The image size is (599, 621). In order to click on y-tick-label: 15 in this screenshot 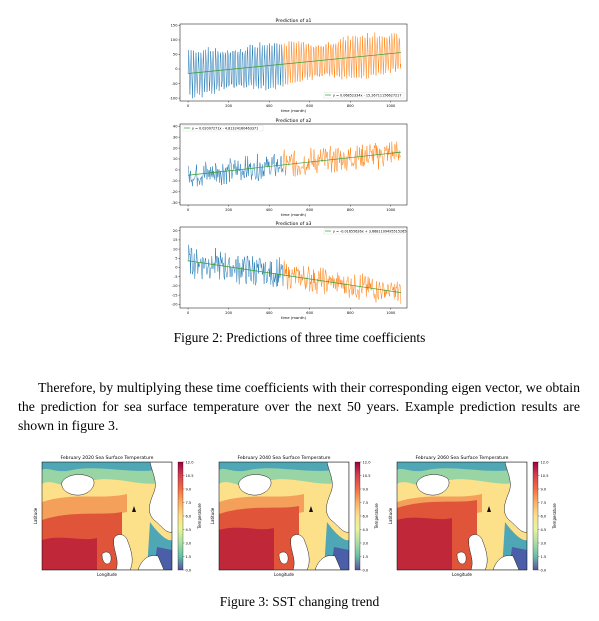, I will do `click(175, 240)`.